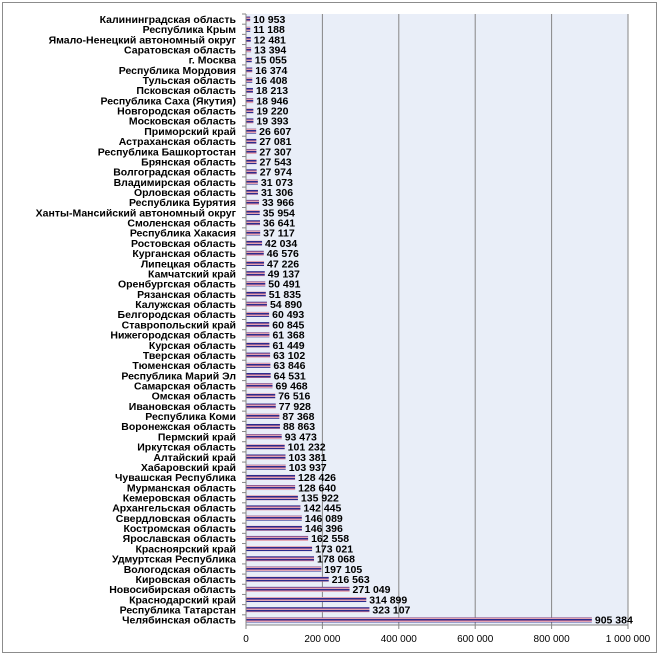  Describe the element at coordinates (185, 386) in the screenshot. I see `category-label: Самарская область` at that location.